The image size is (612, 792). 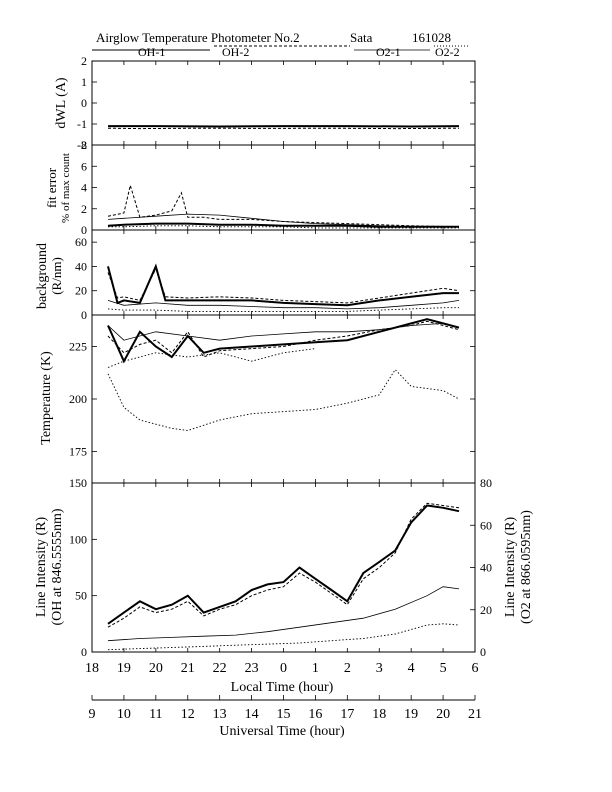 What do you see at coordinates (486, 568) in the screenshot?
I see `line_intensity-ytick-right-label: 40` at bounding box center [486, 568].